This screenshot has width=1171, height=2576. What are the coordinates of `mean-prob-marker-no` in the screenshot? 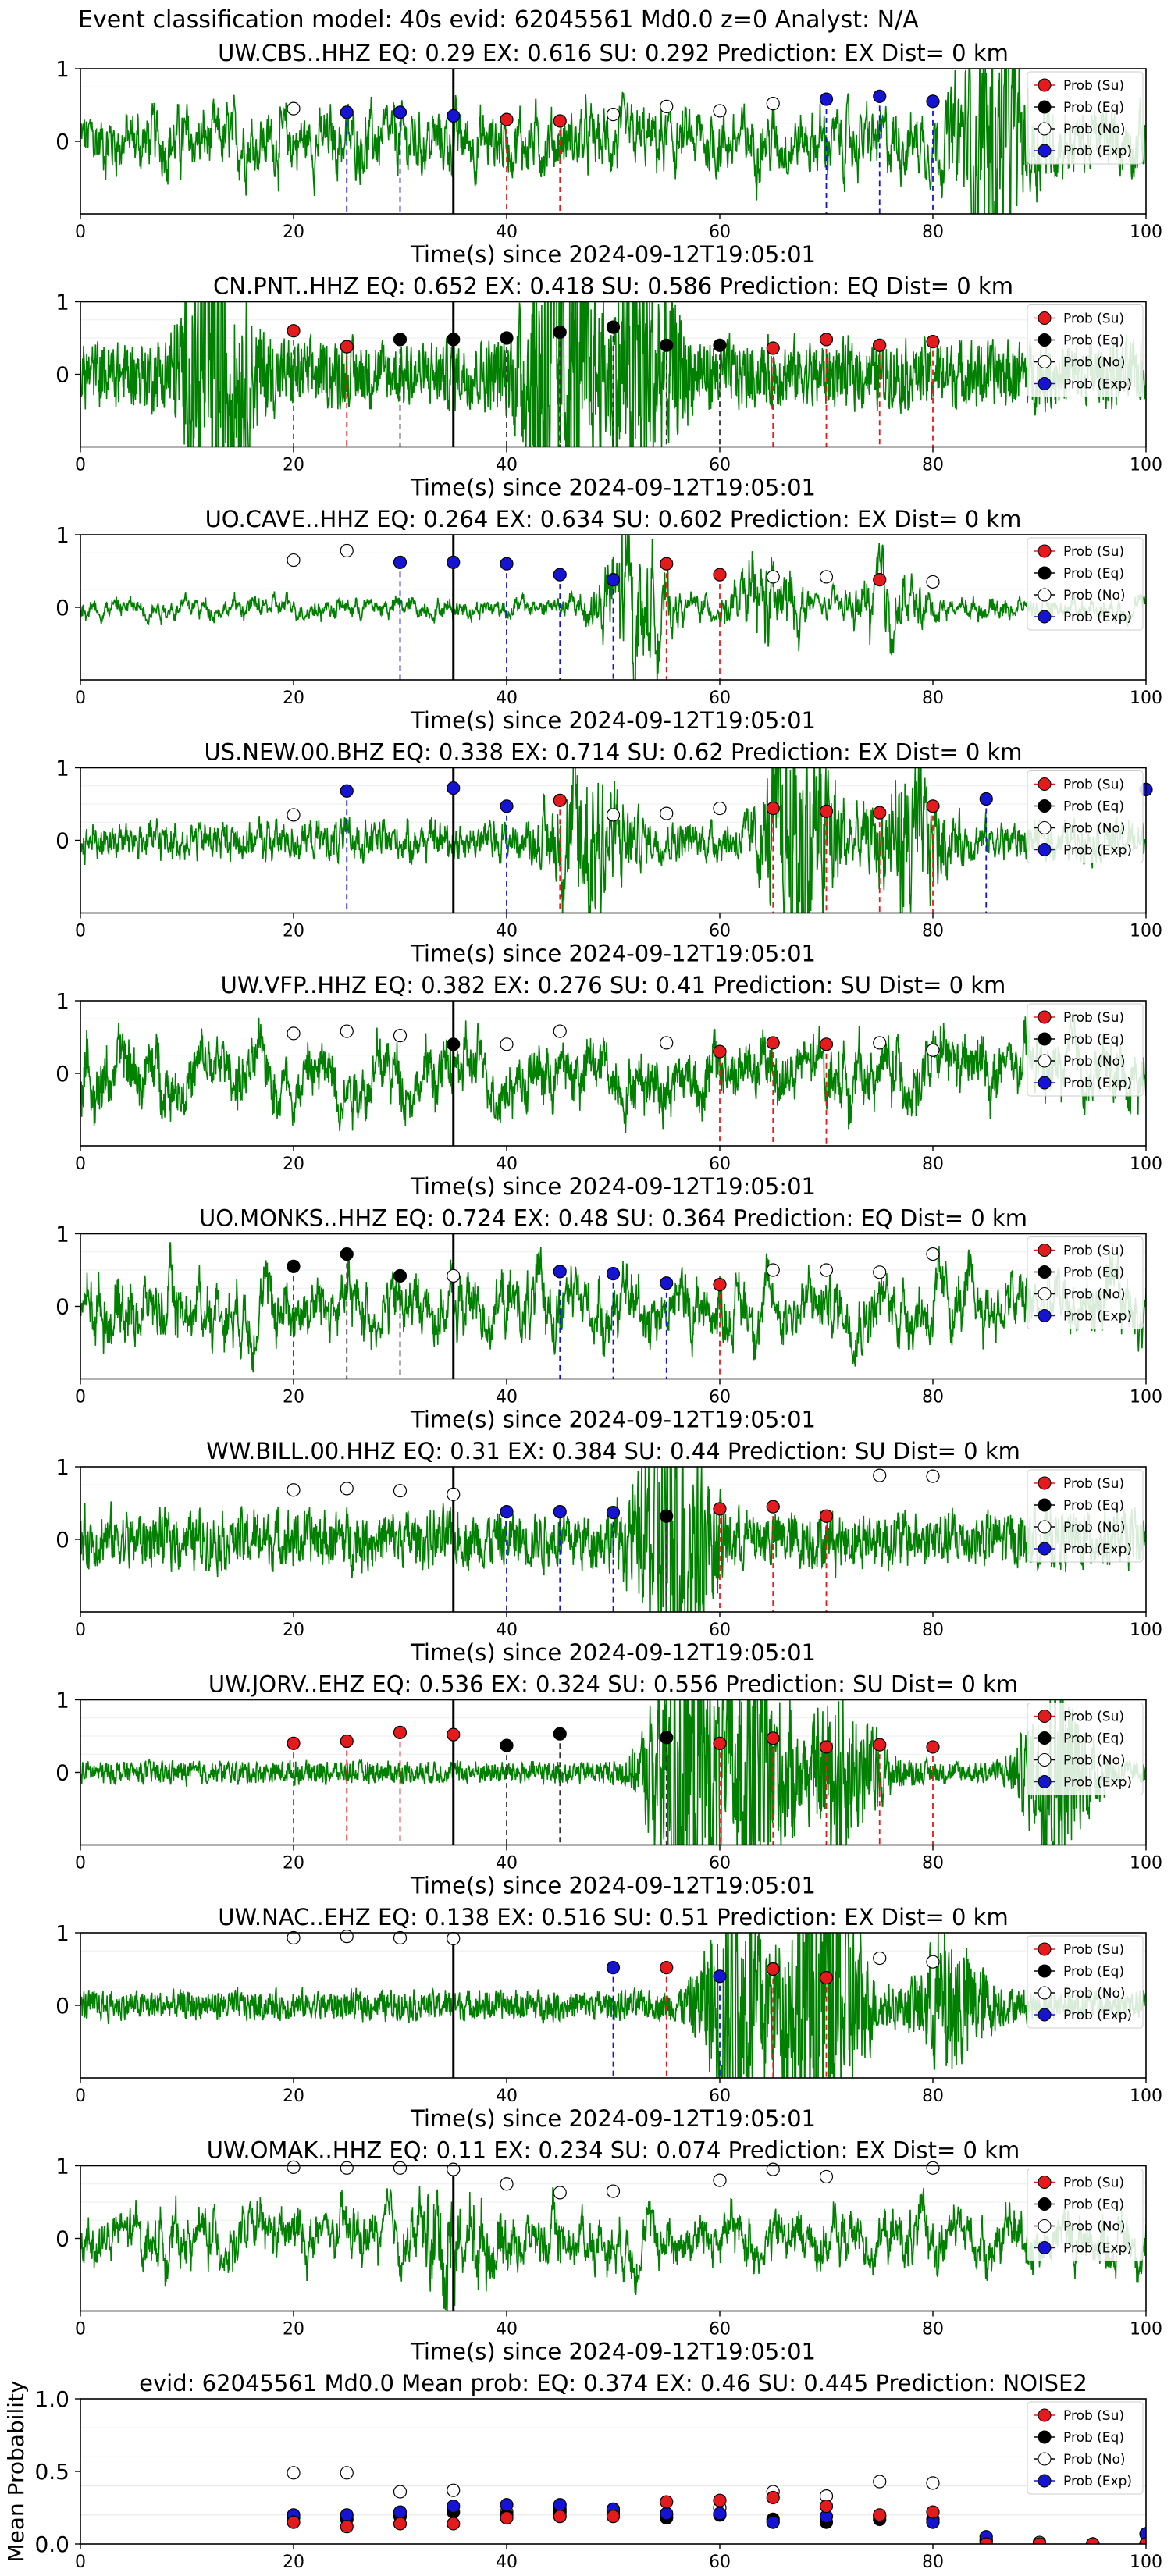 It's located at (454, 2490).